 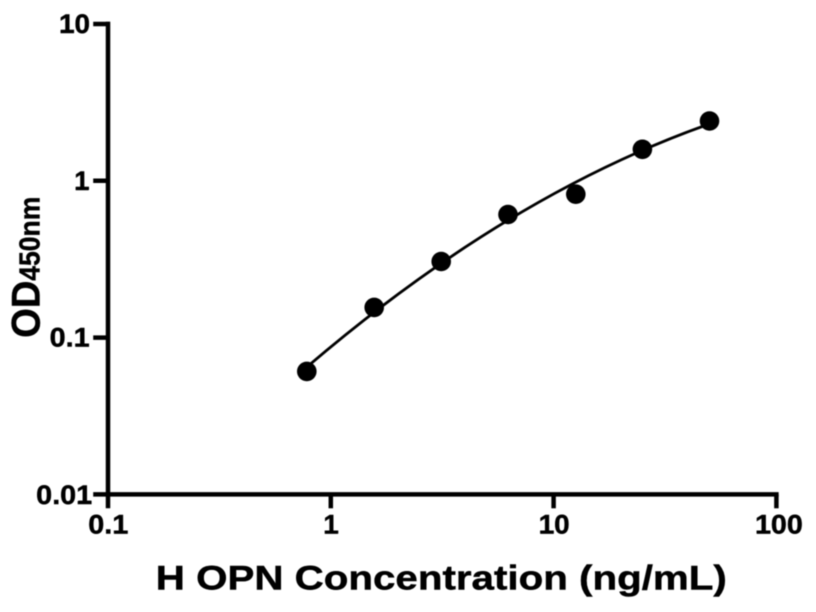 What do you see at coordinates (64, 495) in the screenshot?
I see `svg-text: 0.01` at bounding box center [64, 495].